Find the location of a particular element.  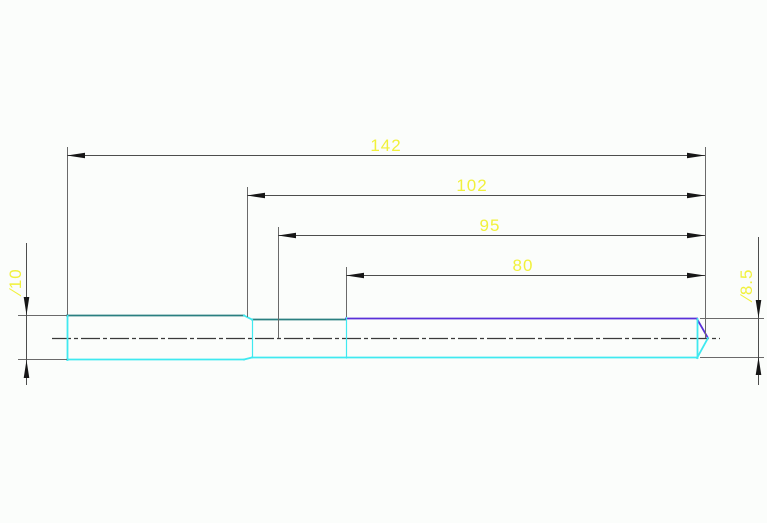

shaft-tip-top-chamfer is located at coordinates (702, 328).